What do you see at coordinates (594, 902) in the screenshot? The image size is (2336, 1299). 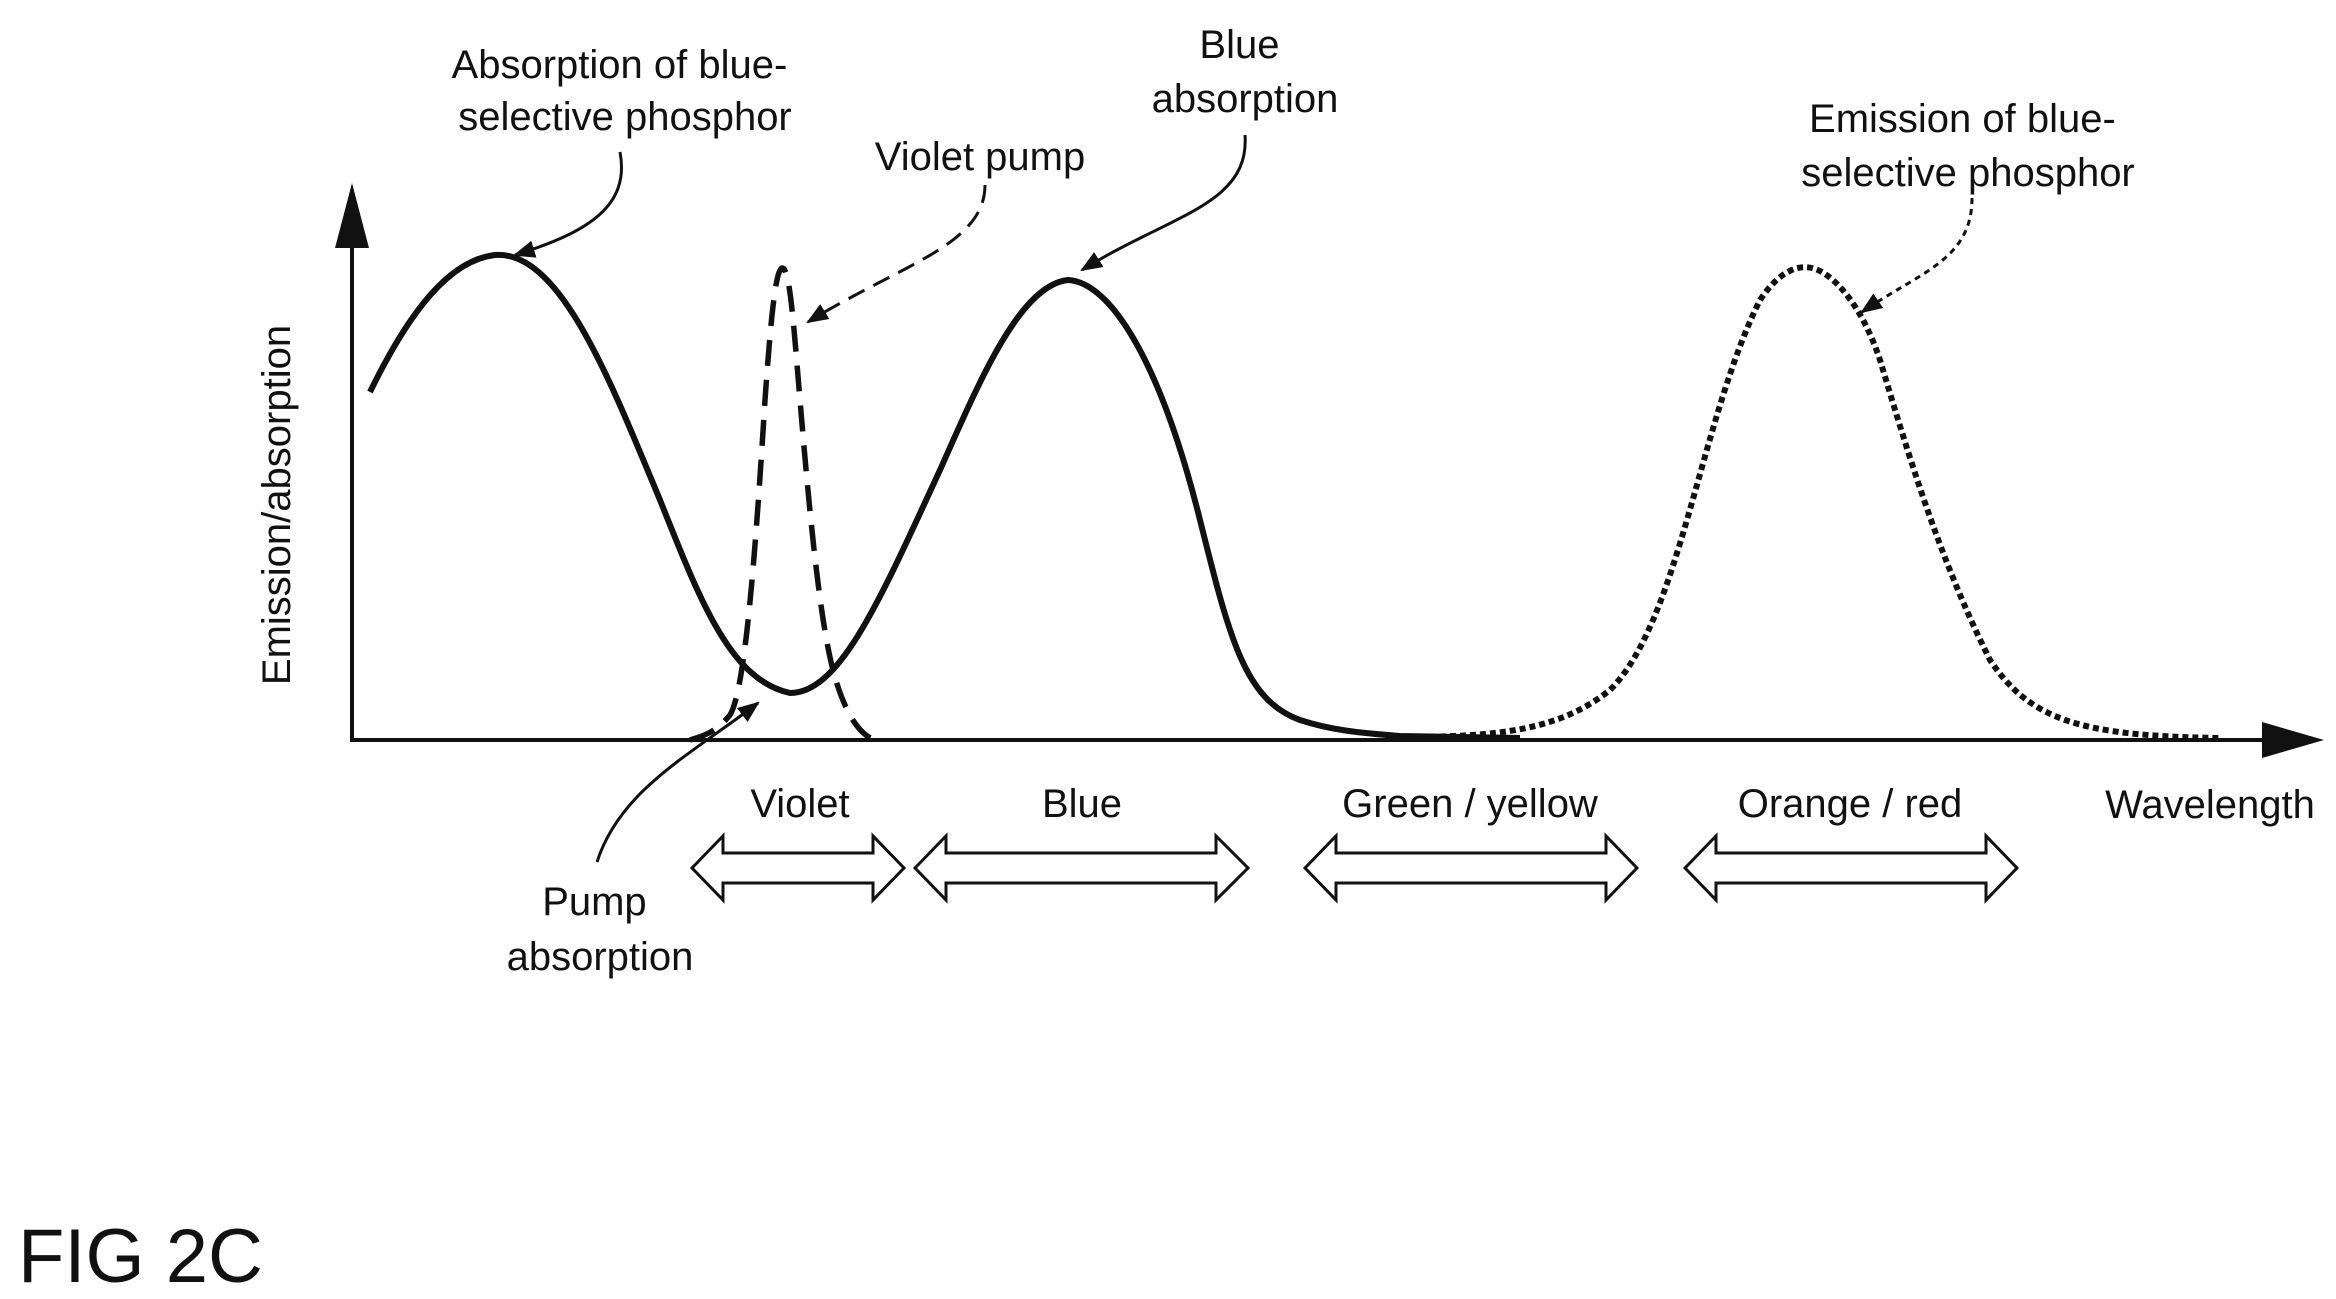 I see `annotation-pump-absorption-line-1: Pump` at bounding box center [594, 902].